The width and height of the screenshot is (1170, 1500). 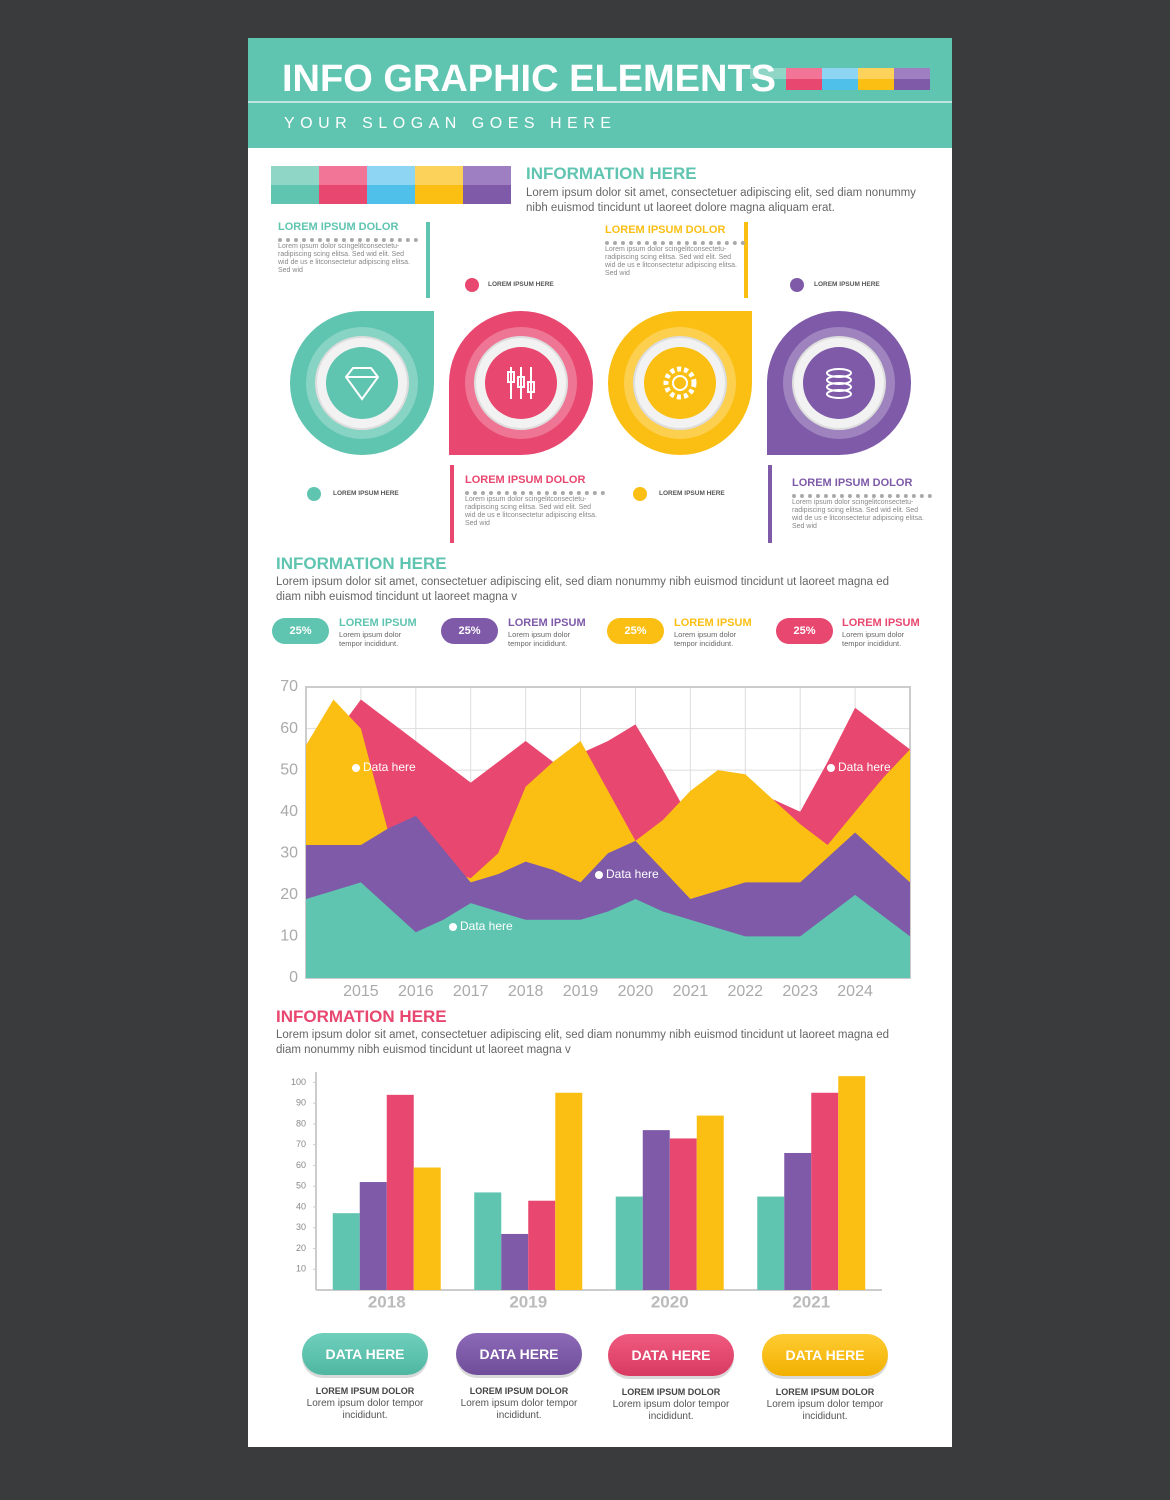 I want to click on bar-chart: 10 20 30 40 50 60 70 80 90 100 2018 2019 2020 2021, so click(x=586, y=1191).